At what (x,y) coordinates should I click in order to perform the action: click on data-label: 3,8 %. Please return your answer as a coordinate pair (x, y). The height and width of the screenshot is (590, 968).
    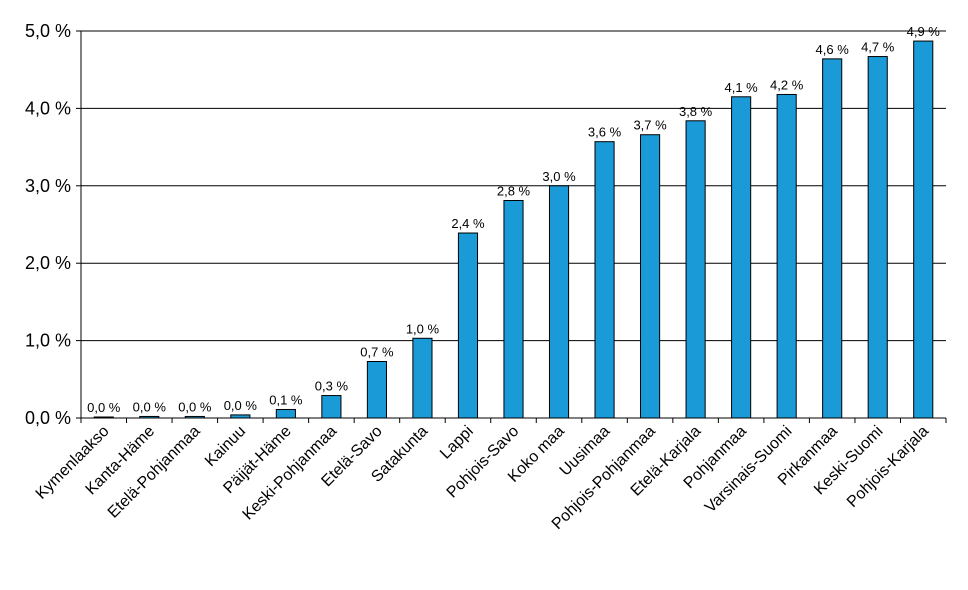
    Looking at the image, I should click on (696, 111).